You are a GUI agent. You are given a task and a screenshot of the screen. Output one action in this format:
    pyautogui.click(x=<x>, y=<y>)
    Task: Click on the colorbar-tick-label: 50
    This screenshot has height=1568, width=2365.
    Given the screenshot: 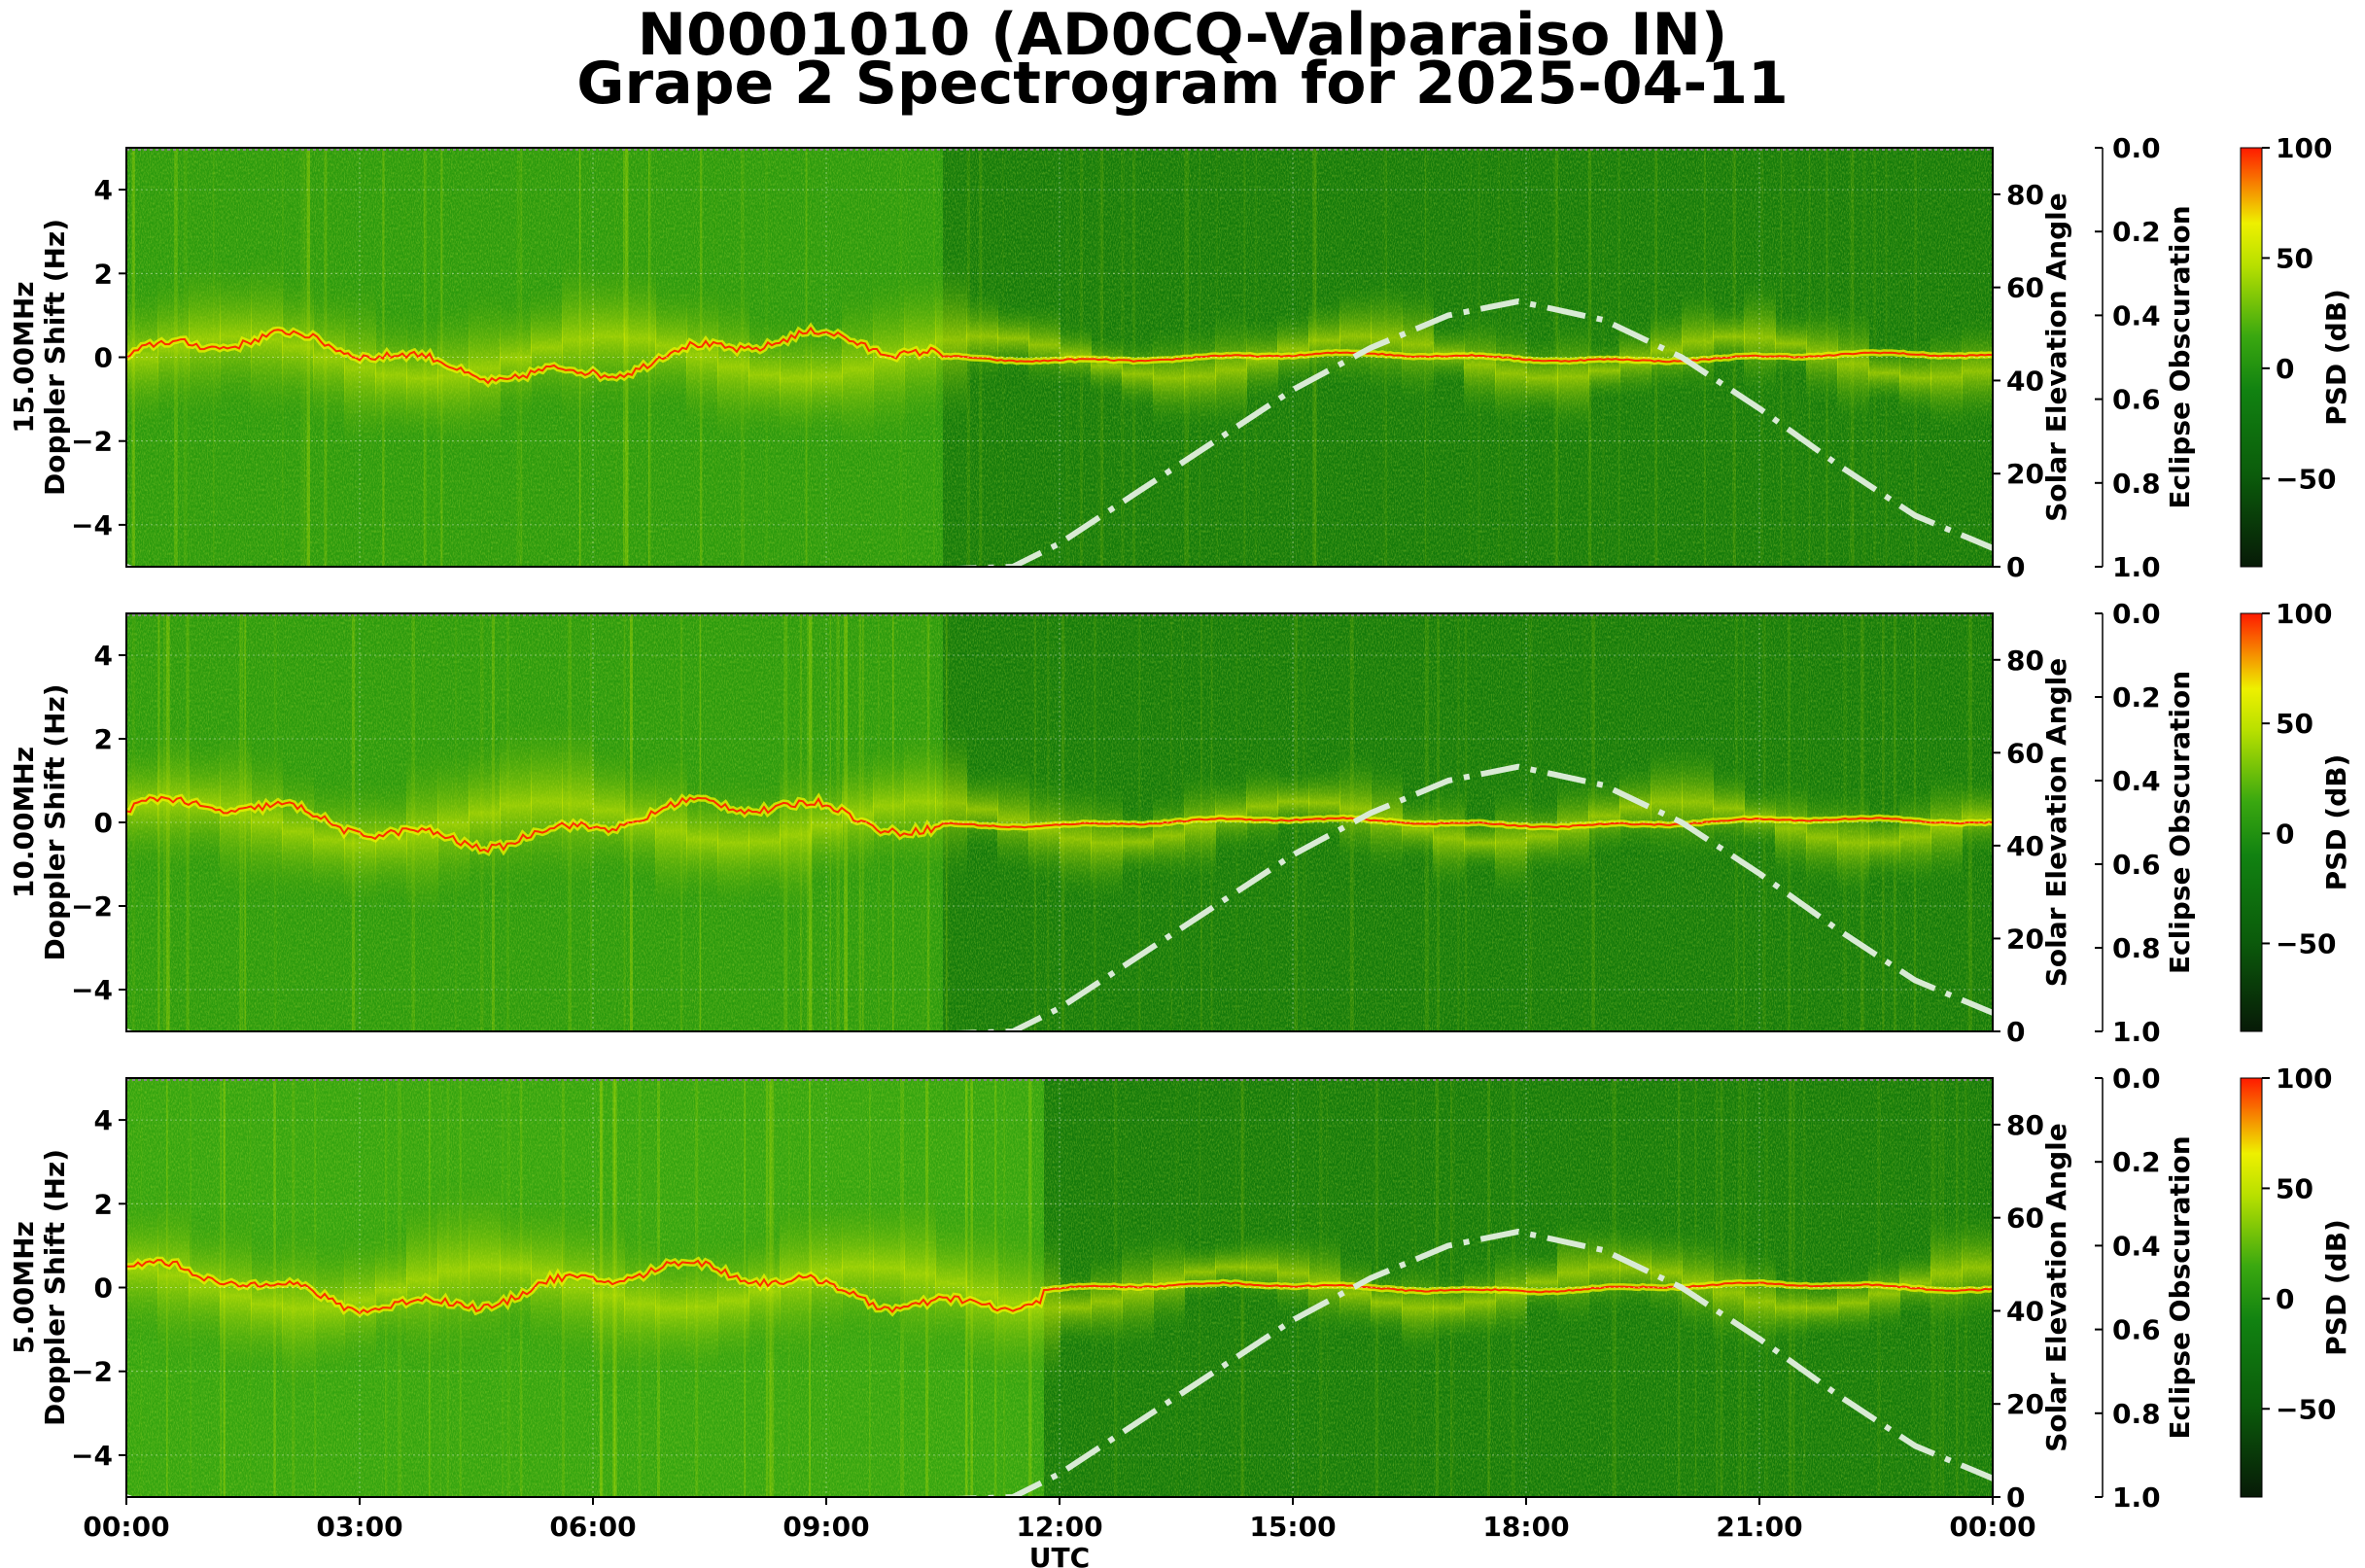 What is the action you would take?
    pyautogui.click(x=2294, y=724)
    